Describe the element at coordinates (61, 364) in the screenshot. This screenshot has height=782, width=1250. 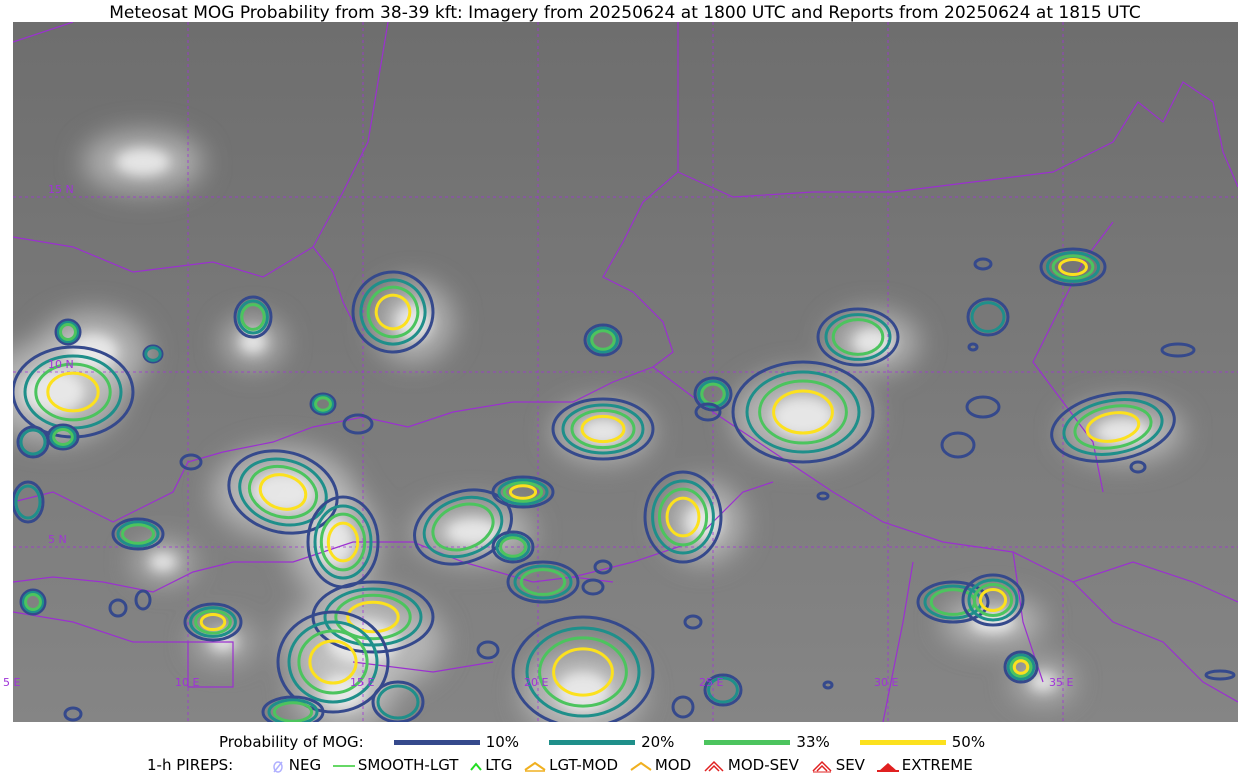
I see `lat-label-10n: 10 N` at that location.